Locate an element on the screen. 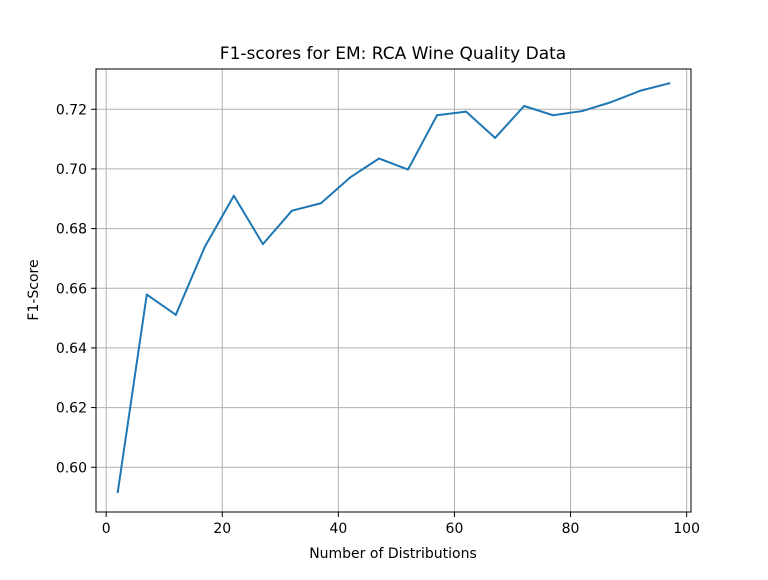 The image size is (768, 580). x-tick-label: 60 is located at coordinates (455, 529).